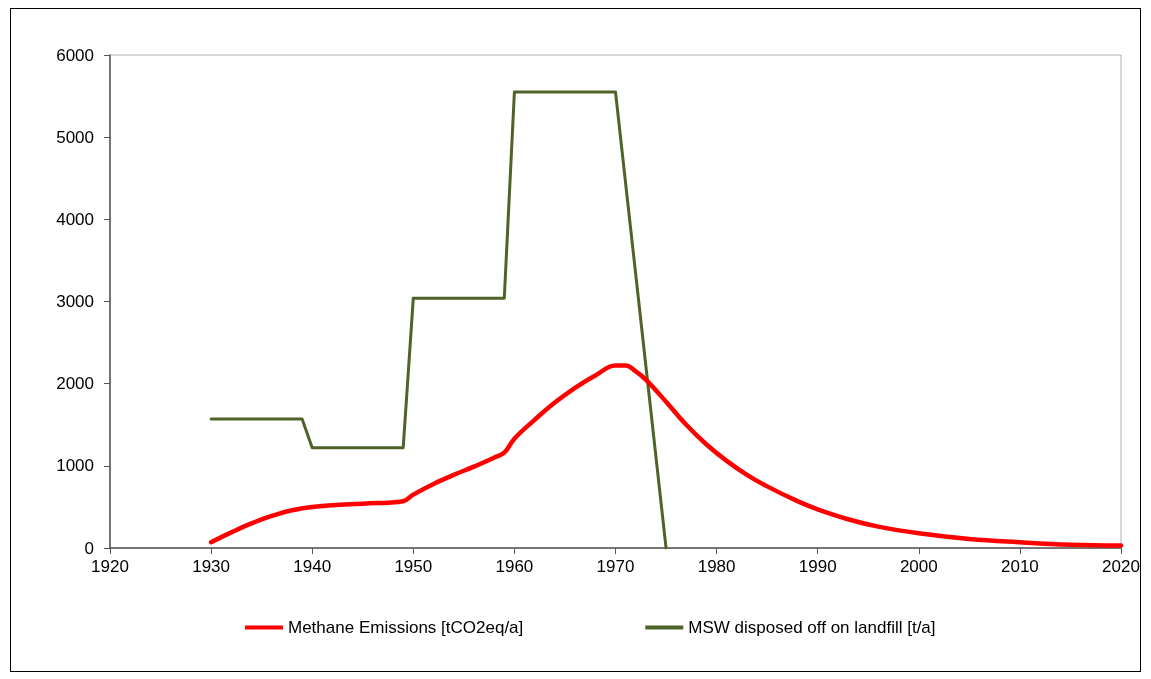 The height and width of the screenshot is (679, 1151). Describe the element at coordinates (918, 566) in the screenshot. I see `x-tick-label: 2000` at that location.